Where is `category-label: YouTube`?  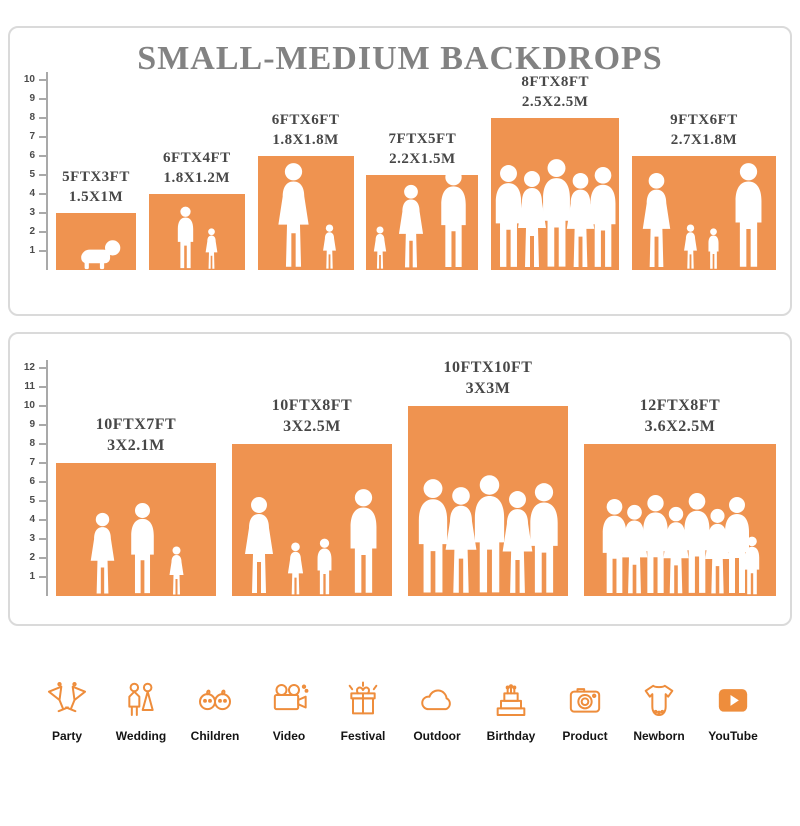
category-label: YouTube is located at coordinates (733, 736).